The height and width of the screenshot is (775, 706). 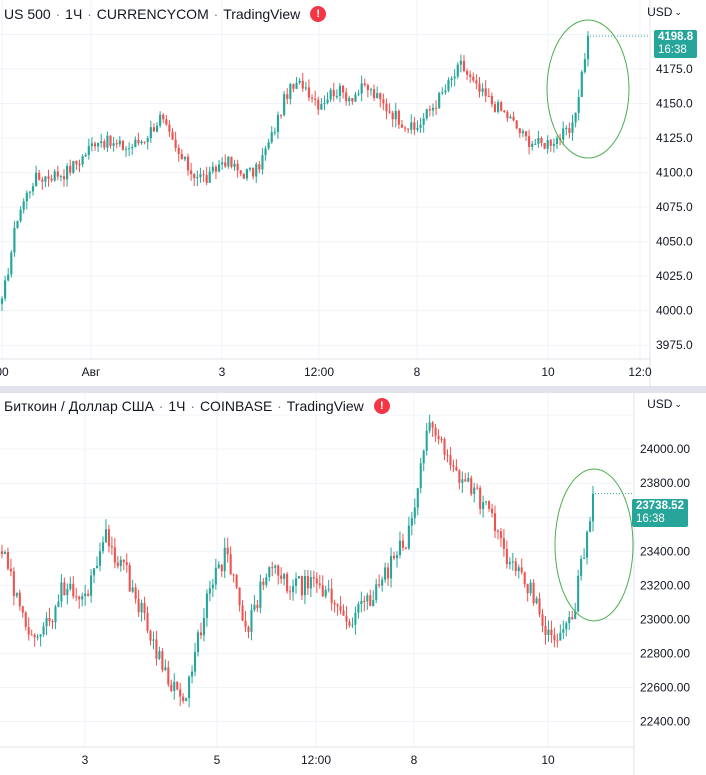 I want to click on price-axis-label: 22600.00, so click(x=665, y=687).